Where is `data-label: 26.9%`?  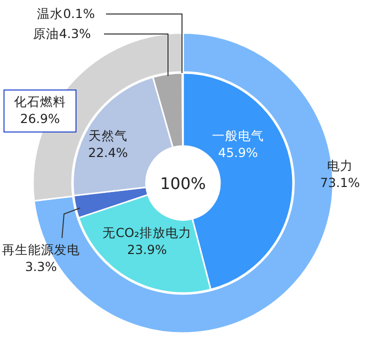
data-label: 26.9% is located at coordinates (40, 118).